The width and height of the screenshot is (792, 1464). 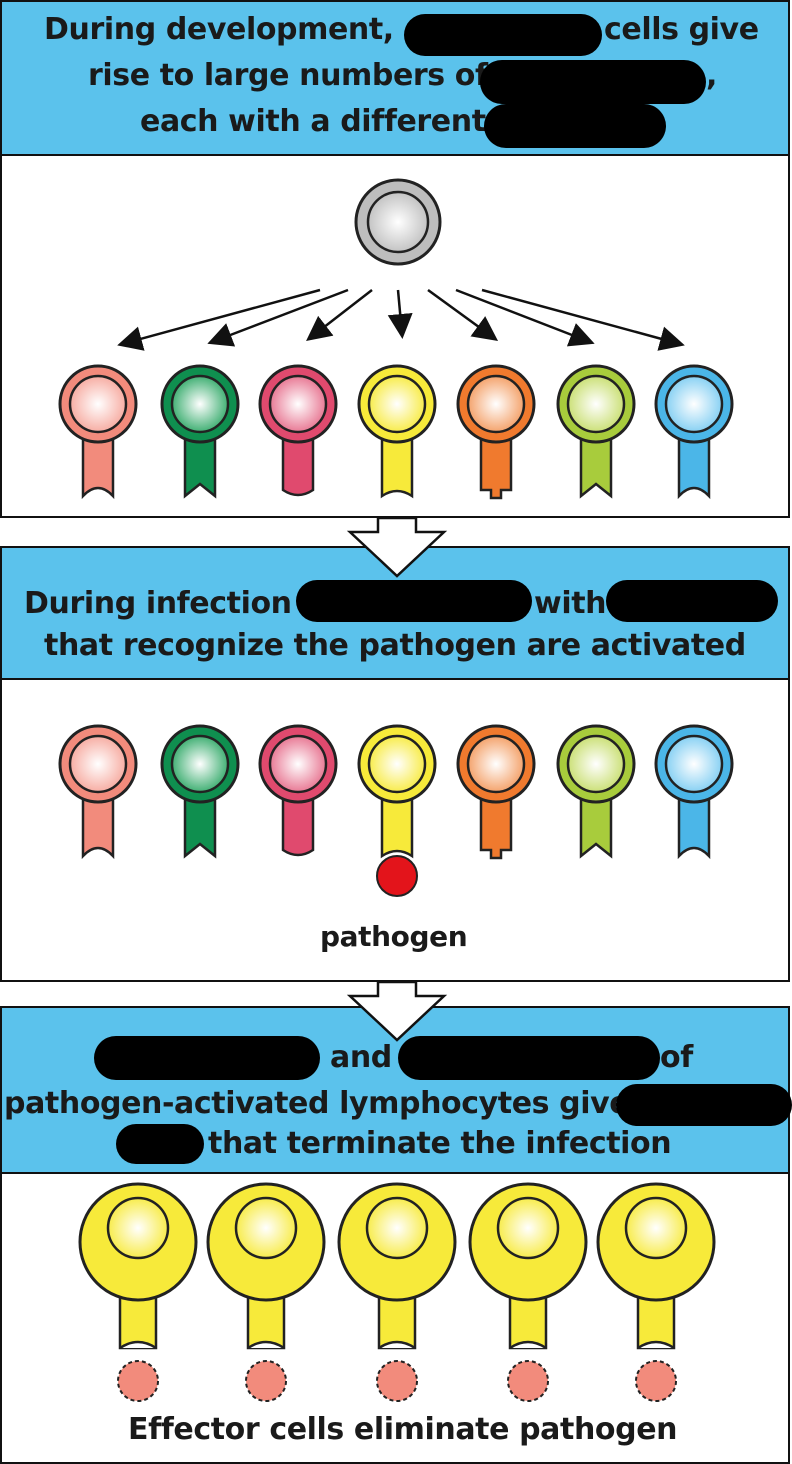 I want to click on panel3-text-line2a: pathogen-activated lymphocytes give, so click(x=317, y=1103).